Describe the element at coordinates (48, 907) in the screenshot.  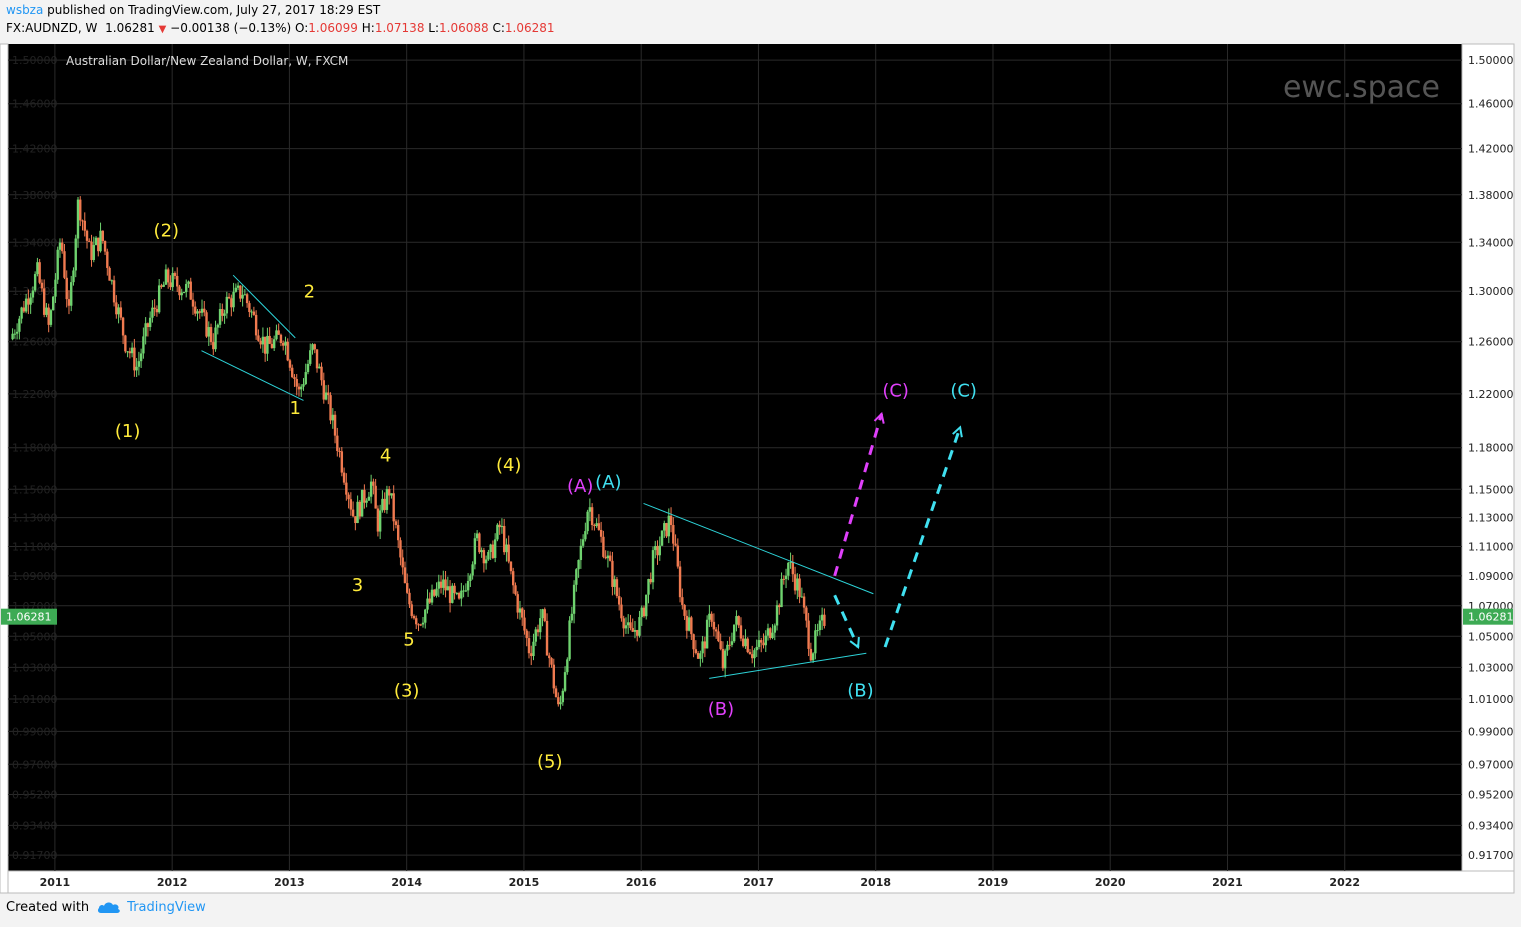
I see `created-with-text: Created with` at that location.